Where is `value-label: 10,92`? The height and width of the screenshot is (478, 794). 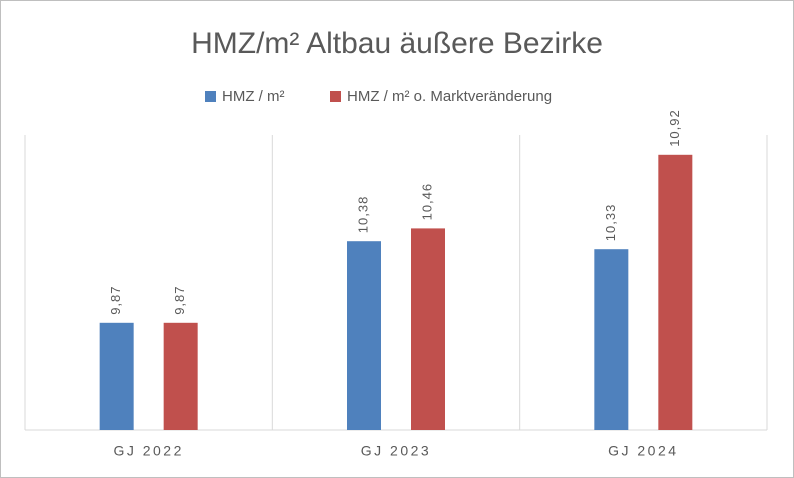
value-label: 10,92 is located at coordinates (674, 128).